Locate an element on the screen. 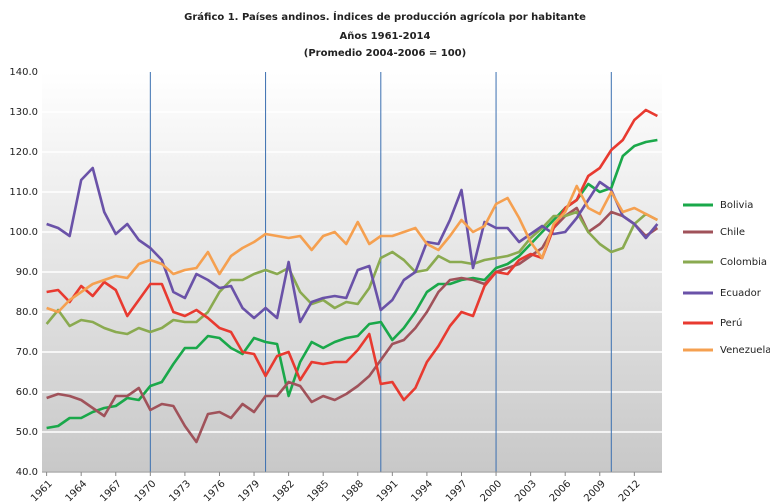 The image size is (770, 504). legend-label: Venezuela is located at coordinates (745, 350).